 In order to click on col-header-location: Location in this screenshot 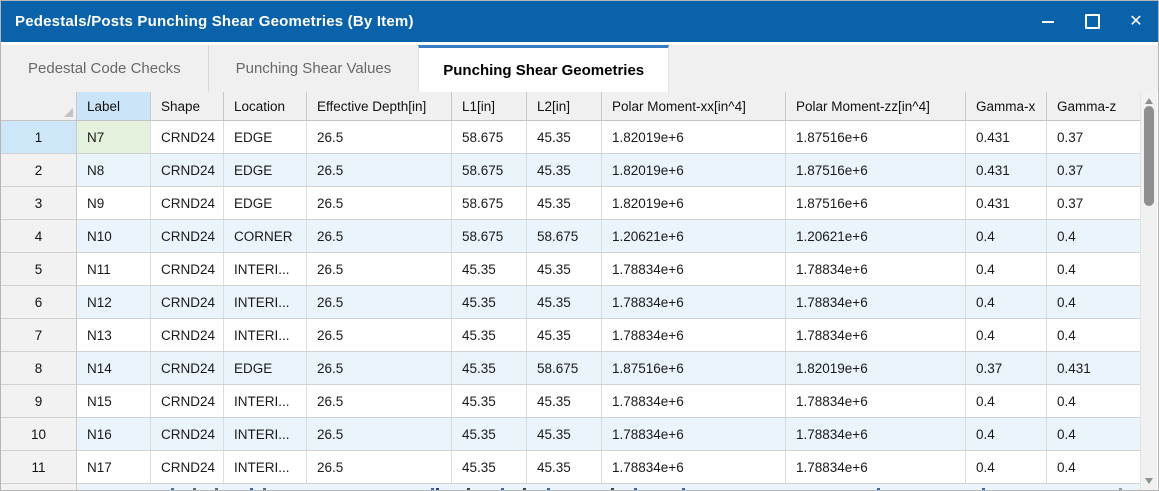, I will do `click(265, 106)`.